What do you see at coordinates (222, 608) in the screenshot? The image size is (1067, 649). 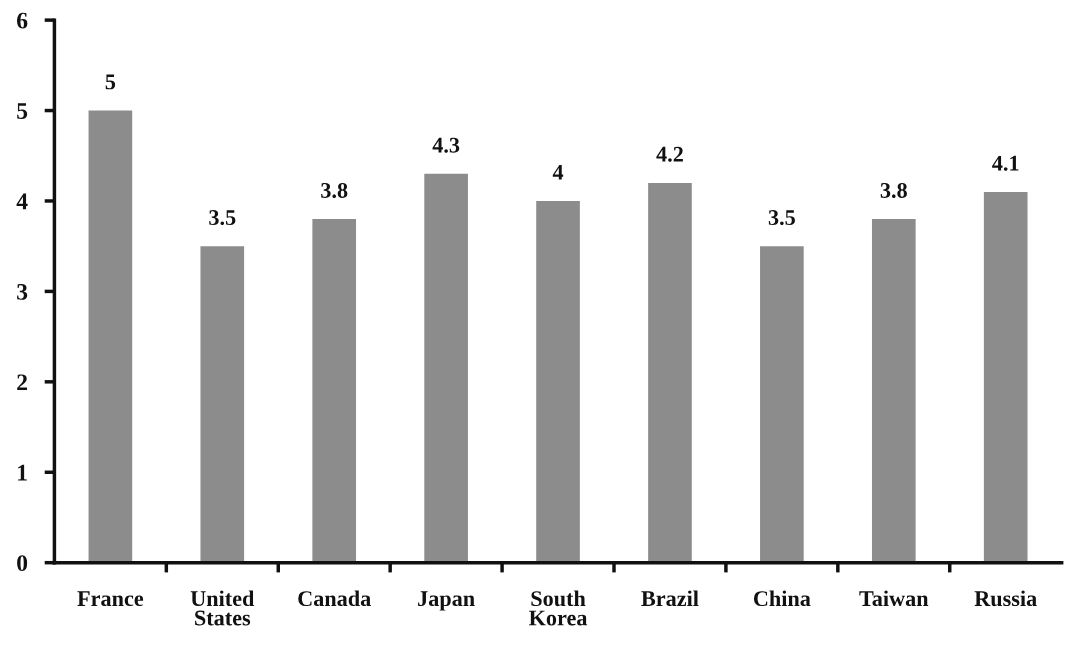 I see `x-tick-label: United States` at bounding box center [222, 608].